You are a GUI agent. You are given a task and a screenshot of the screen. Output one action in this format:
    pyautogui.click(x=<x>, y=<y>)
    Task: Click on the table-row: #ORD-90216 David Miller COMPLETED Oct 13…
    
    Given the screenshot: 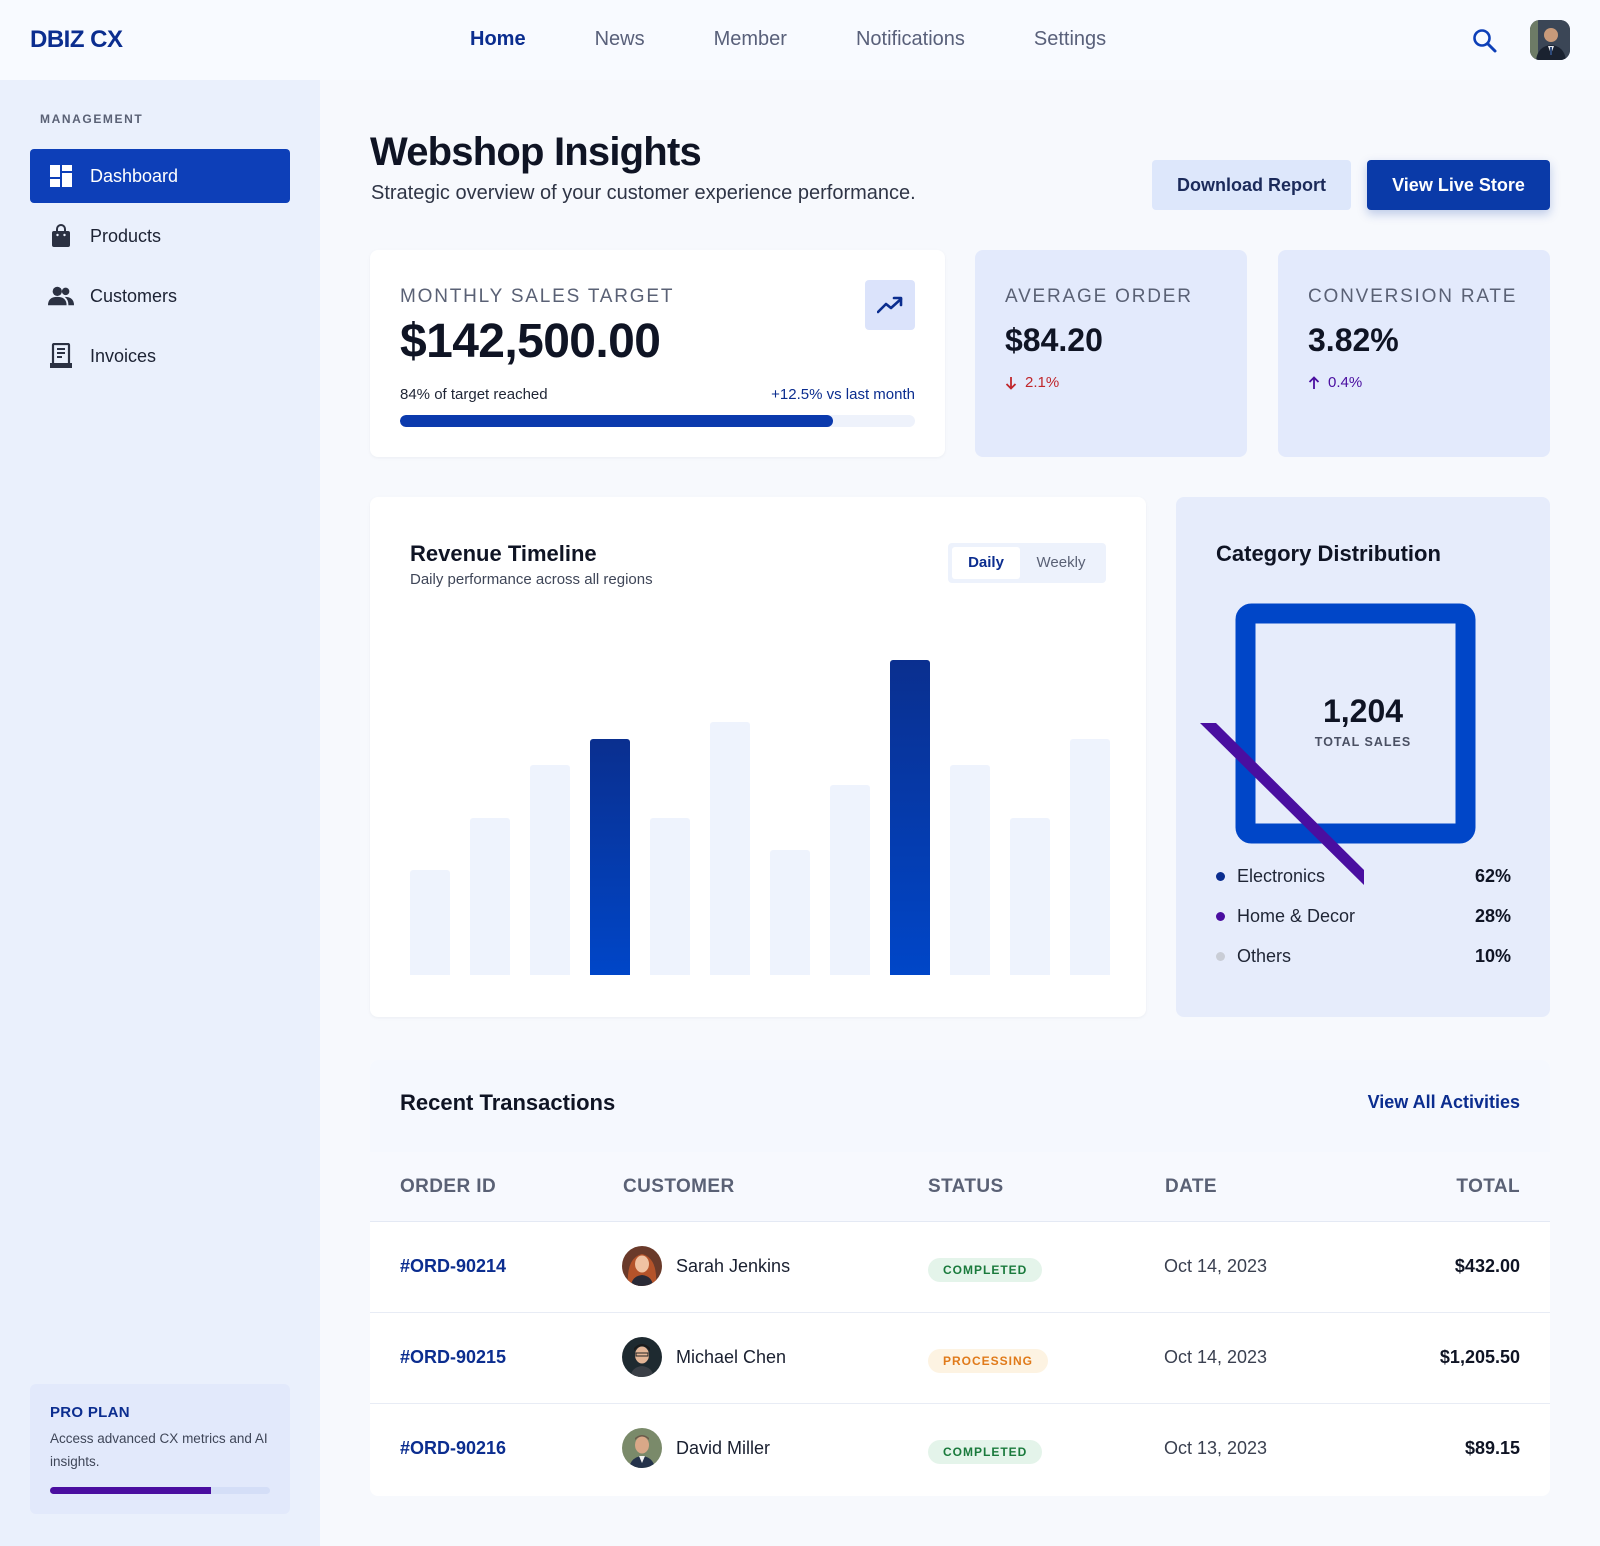 What is the action you would take?
    pyautogui.click(x=960, y=1449)
    